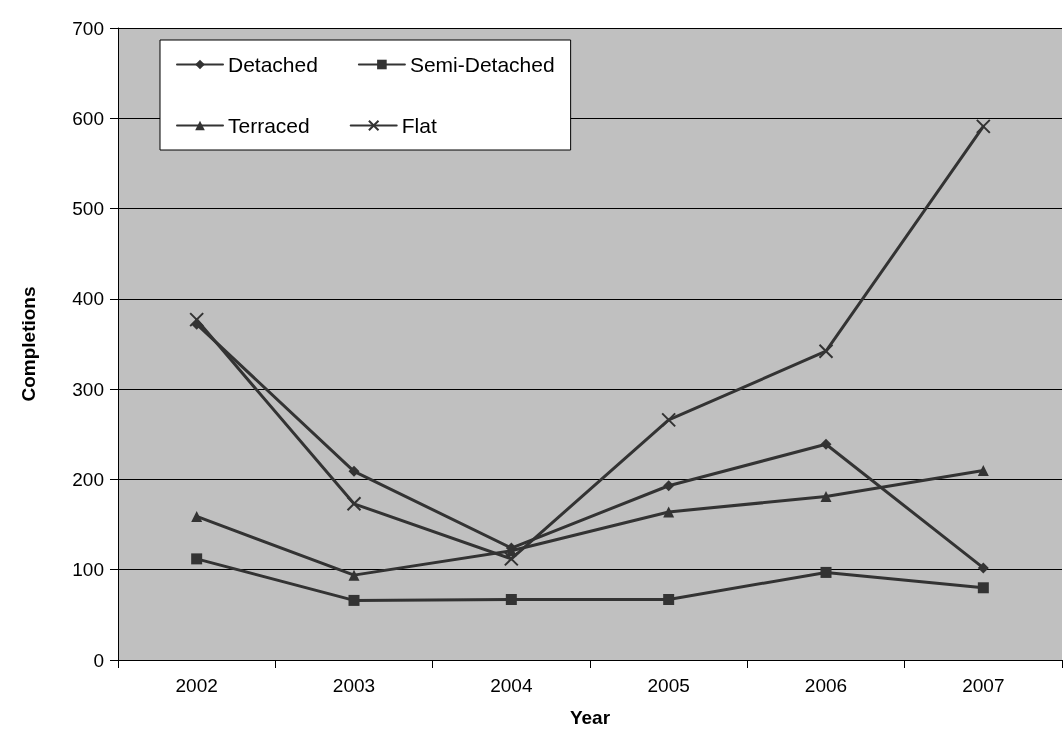 The image size is (1064, 744). I want to click on legend-label: Terraced, so click(269, 125).